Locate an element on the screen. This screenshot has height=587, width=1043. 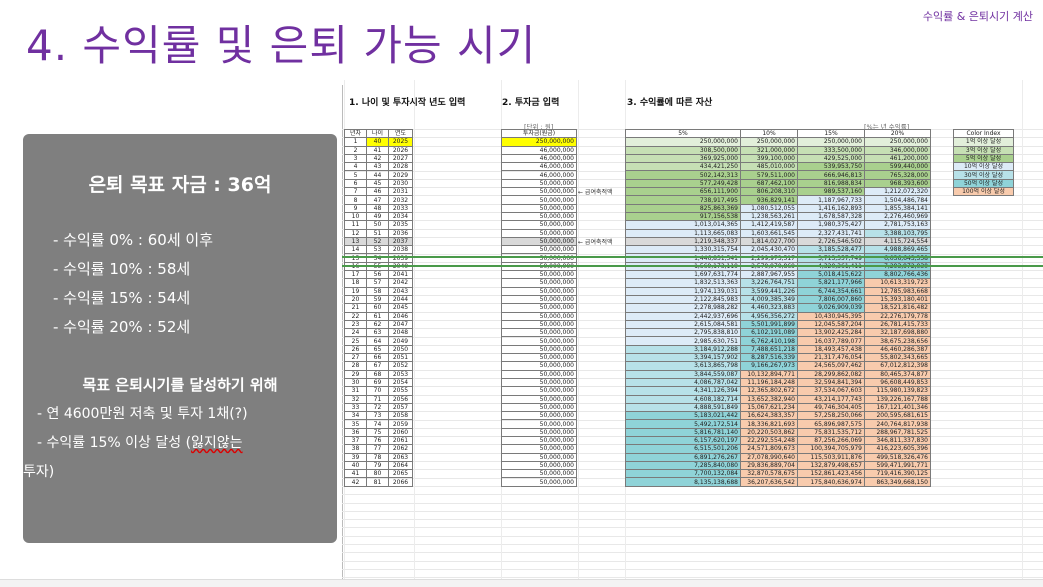
table-cell: 579,511,000 is located at coordinates (769, 175).